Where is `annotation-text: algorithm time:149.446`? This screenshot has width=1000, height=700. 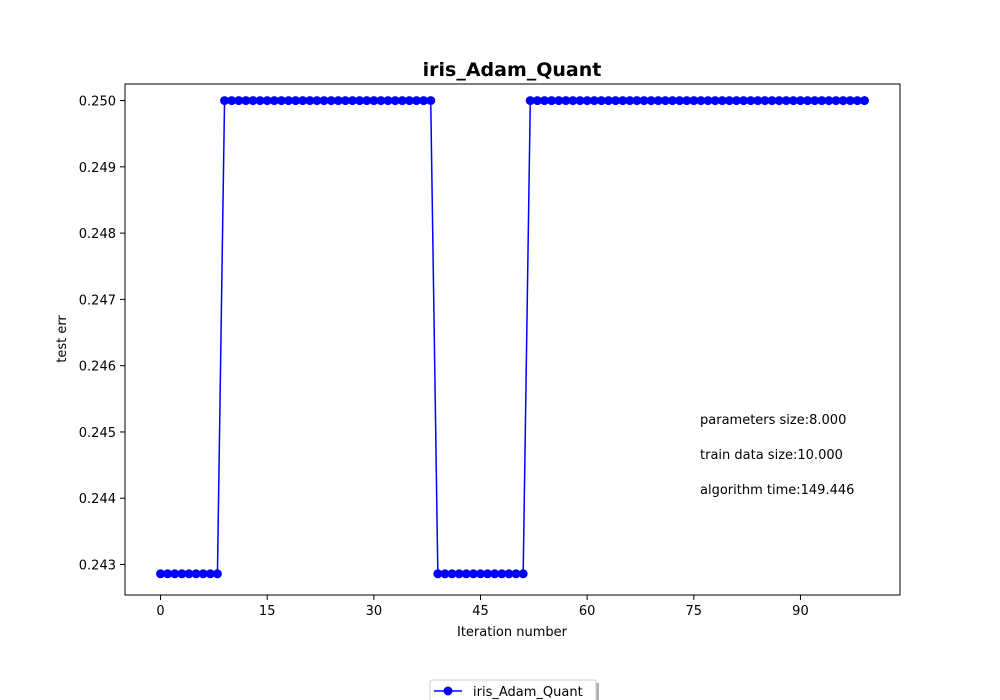 annotation-text: algorithm time:149.446 is located at coordinates (777, 490).